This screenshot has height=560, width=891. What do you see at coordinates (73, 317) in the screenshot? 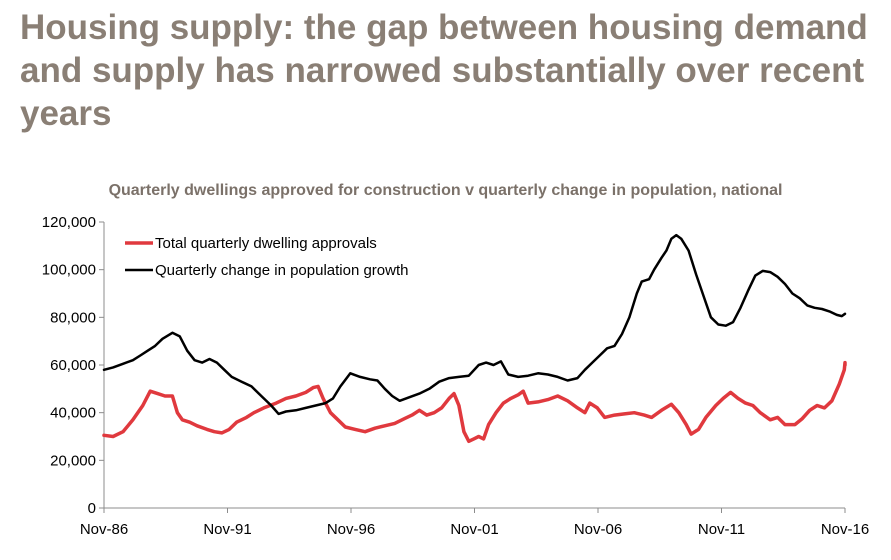
I see `y-tick-label: 80,000` at bounding box center [73, 317].